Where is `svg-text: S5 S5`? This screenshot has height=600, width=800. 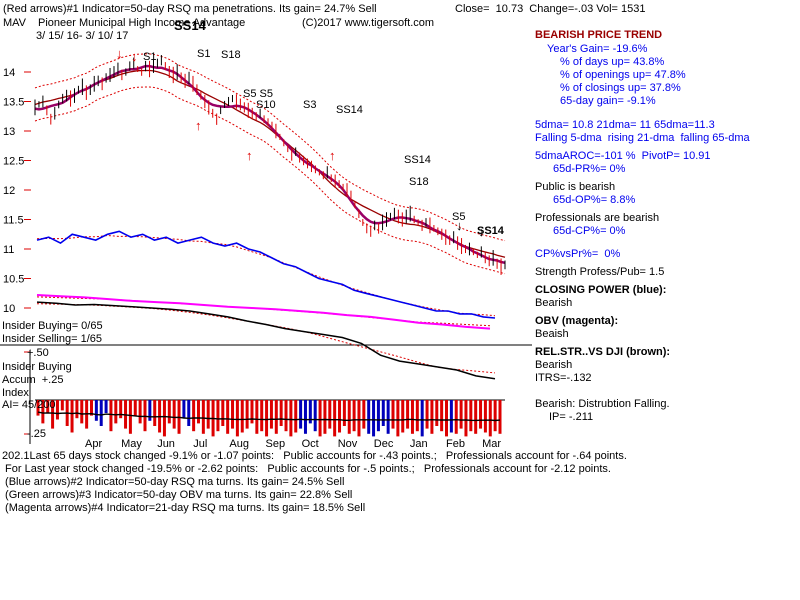
svg-text: S5 S5 is located at coordinates (258, 94).